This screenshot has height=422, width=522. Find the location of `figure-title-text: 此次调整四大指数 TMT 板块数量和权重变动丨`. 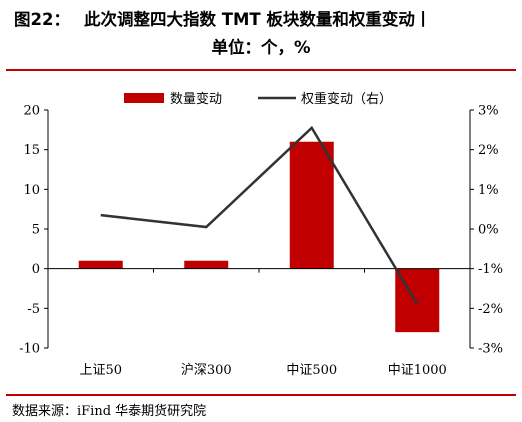

figure-title-text: 此次调整四大指数 TMT 板块数量和权重变动丨 is located at coordinates (258, 19).